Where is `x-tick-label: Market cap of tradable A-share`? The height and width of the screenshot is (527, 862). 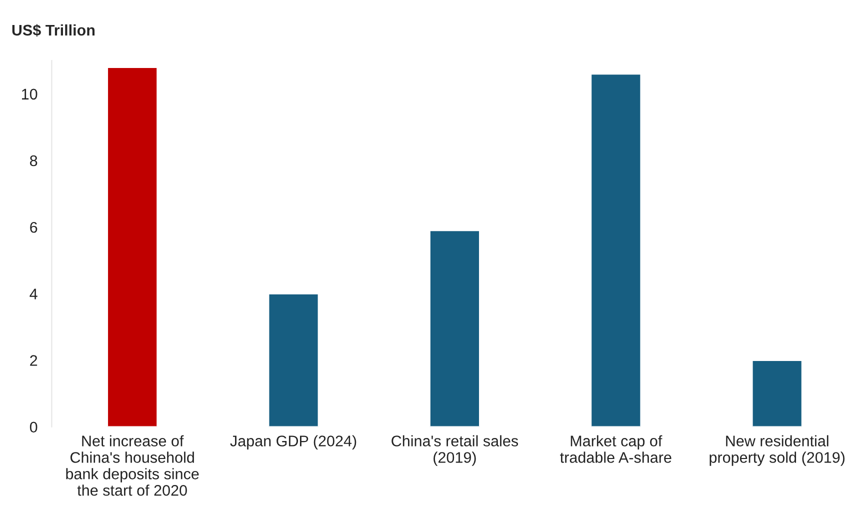 x-tick-label: Market cap of tradable A-share is located at coordinates (616, 449).